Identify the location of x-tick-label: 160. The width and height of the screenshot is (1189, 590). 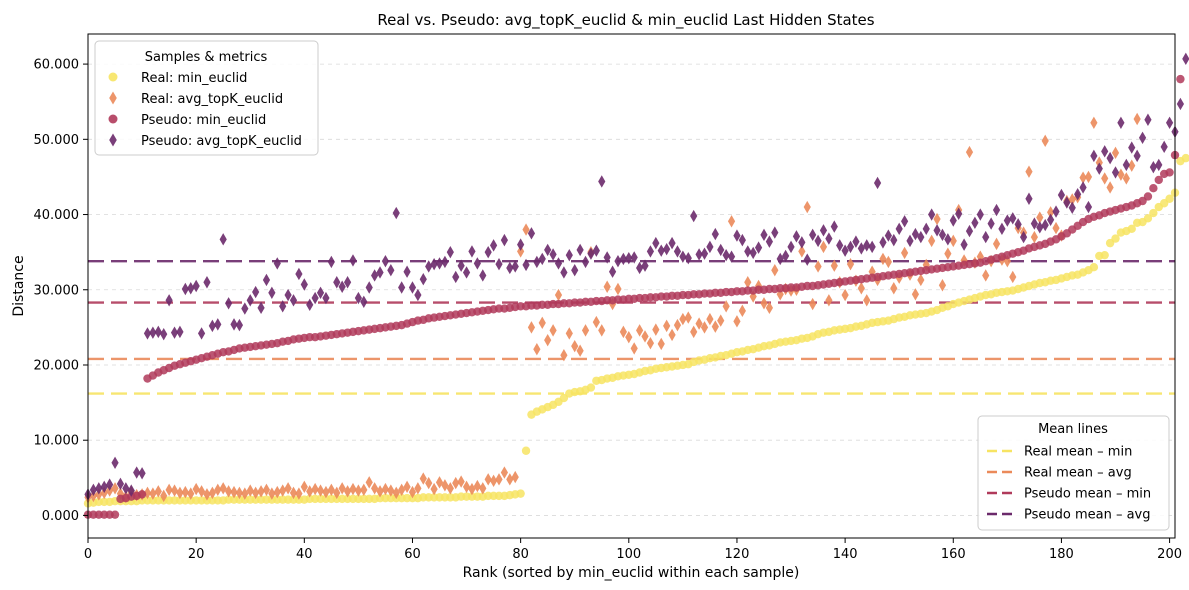
(953, 554).